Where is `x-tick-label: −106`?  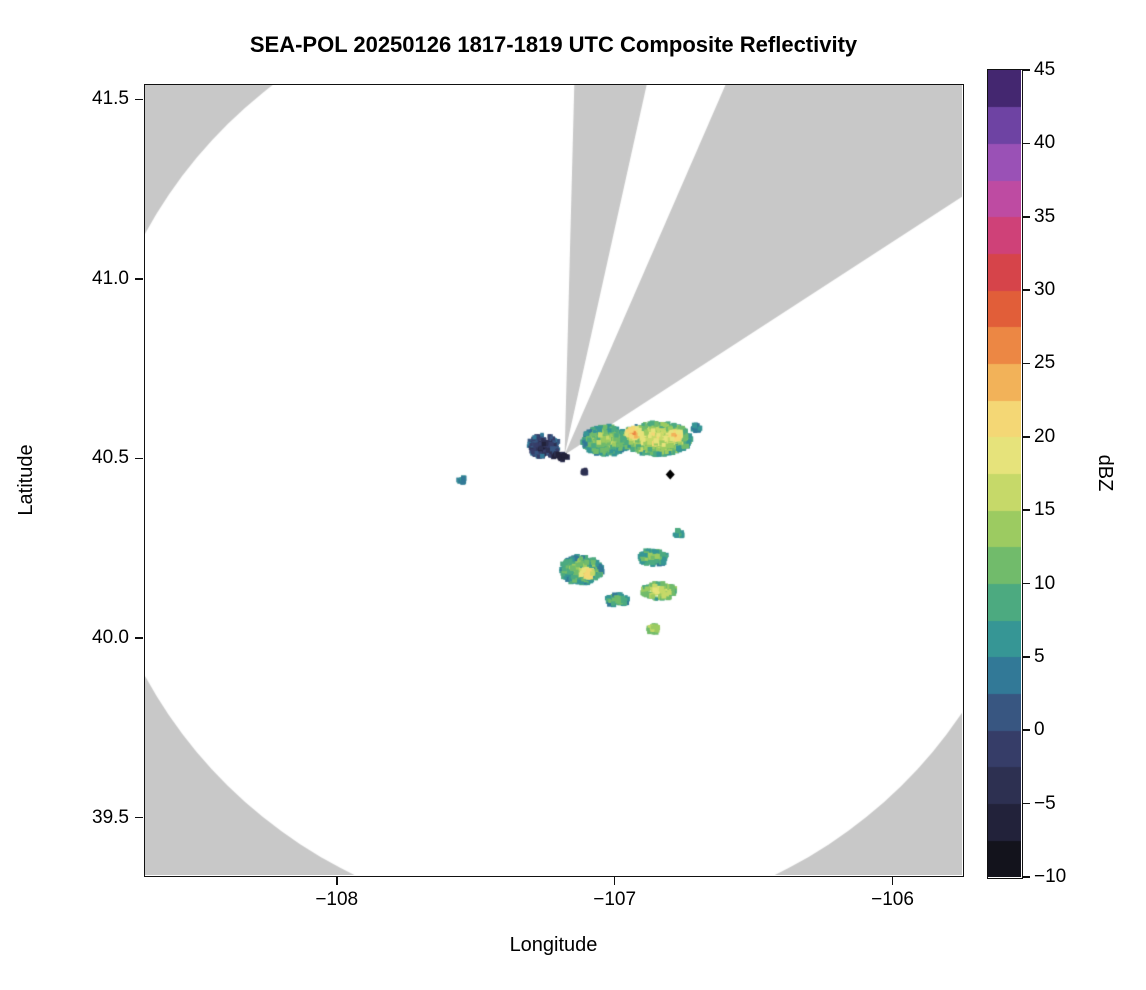 x-tick-label: −106 is located at coordinates (892, 899).